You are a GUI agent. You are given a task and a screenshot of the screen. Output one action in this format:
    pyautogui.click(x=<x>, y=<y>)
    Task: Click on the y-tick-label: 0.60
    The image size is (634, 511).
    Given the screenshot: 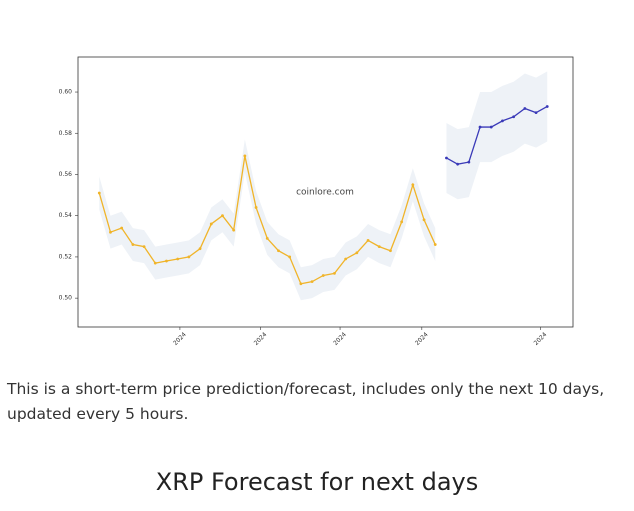 What is the action you would take?
    pyautogui.click(x=66, y=92)
    